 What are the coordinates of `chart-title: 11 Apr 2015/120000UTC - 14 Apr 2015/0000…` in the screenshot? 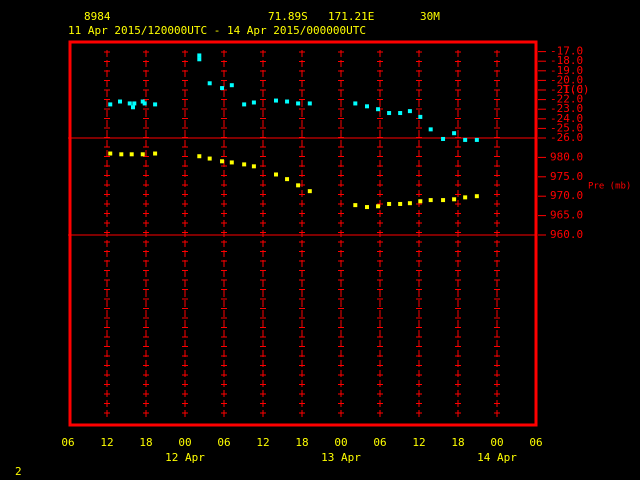 It's located at (217, 30).